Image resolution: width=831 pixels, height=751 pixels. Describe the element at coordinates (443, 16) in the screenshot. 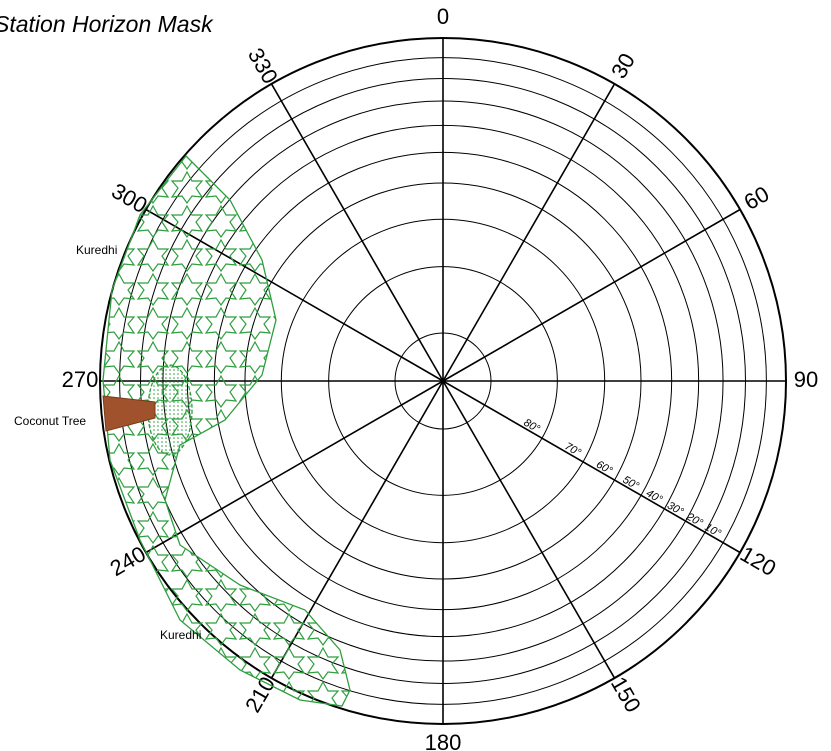

I see `azimuth-label: 0` at that location.